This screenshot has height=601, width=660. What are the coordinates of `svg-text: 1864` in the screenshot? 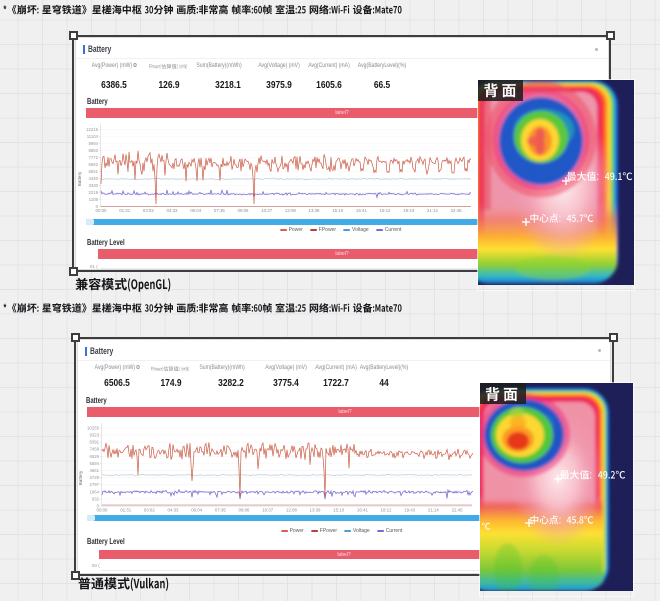 It's located at (94, 491).